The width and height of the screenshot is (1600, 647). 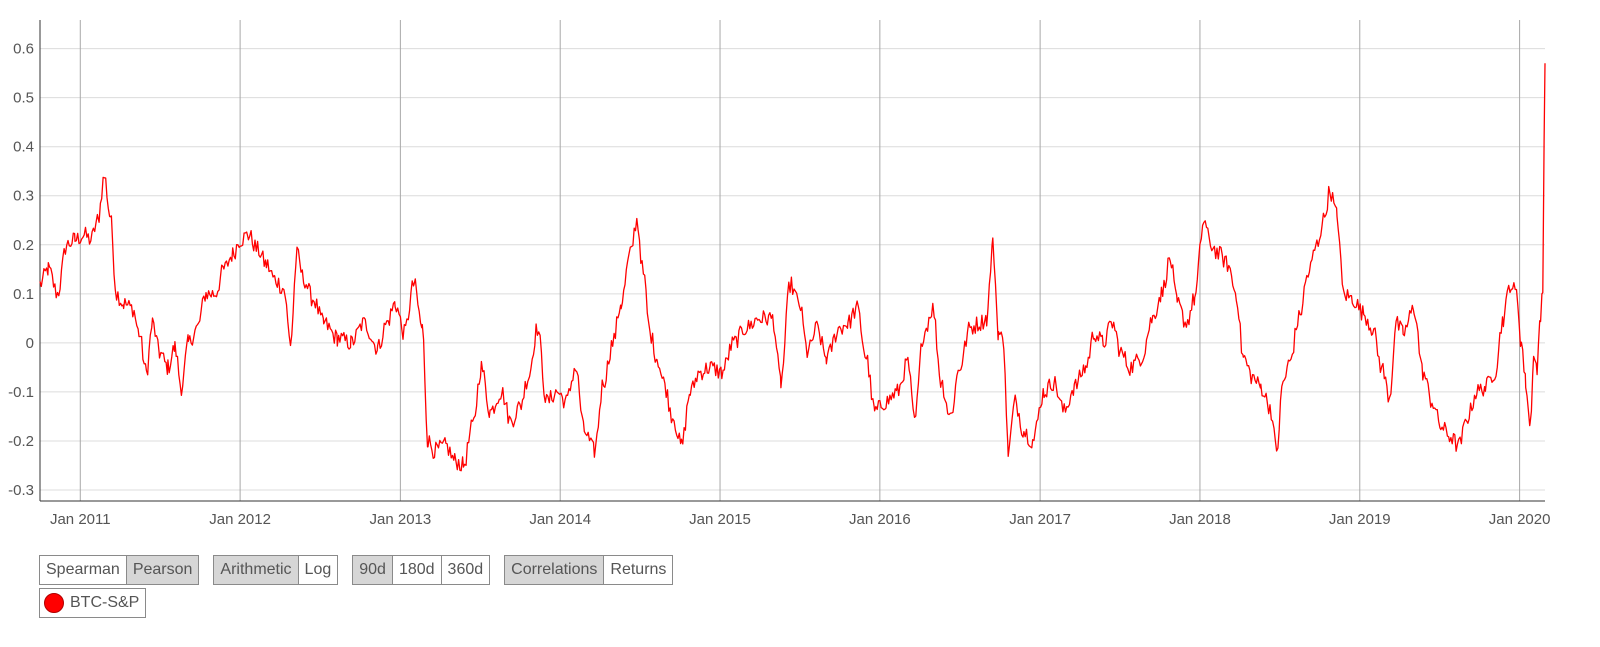 What do you see at coordinates (465, 570) in the screenshot?
I see `window-360d-button: 360d` at bounding box center [465, 570].